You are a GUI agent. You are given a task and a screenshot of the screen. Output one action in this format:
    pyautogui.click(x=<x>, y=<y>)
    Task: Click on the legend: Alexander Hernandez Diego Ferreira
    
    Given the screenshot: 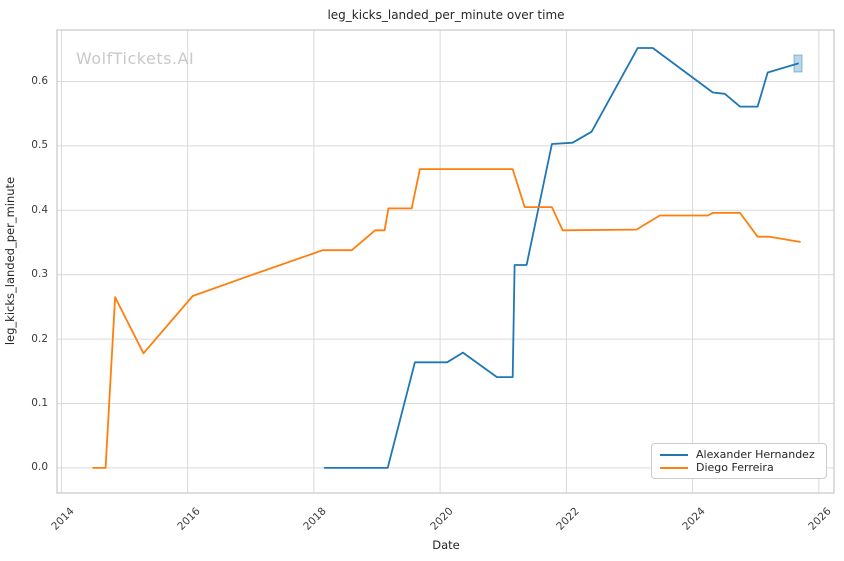 What is the action you would take?
    pyautogui.click(x=739, y=461)
    